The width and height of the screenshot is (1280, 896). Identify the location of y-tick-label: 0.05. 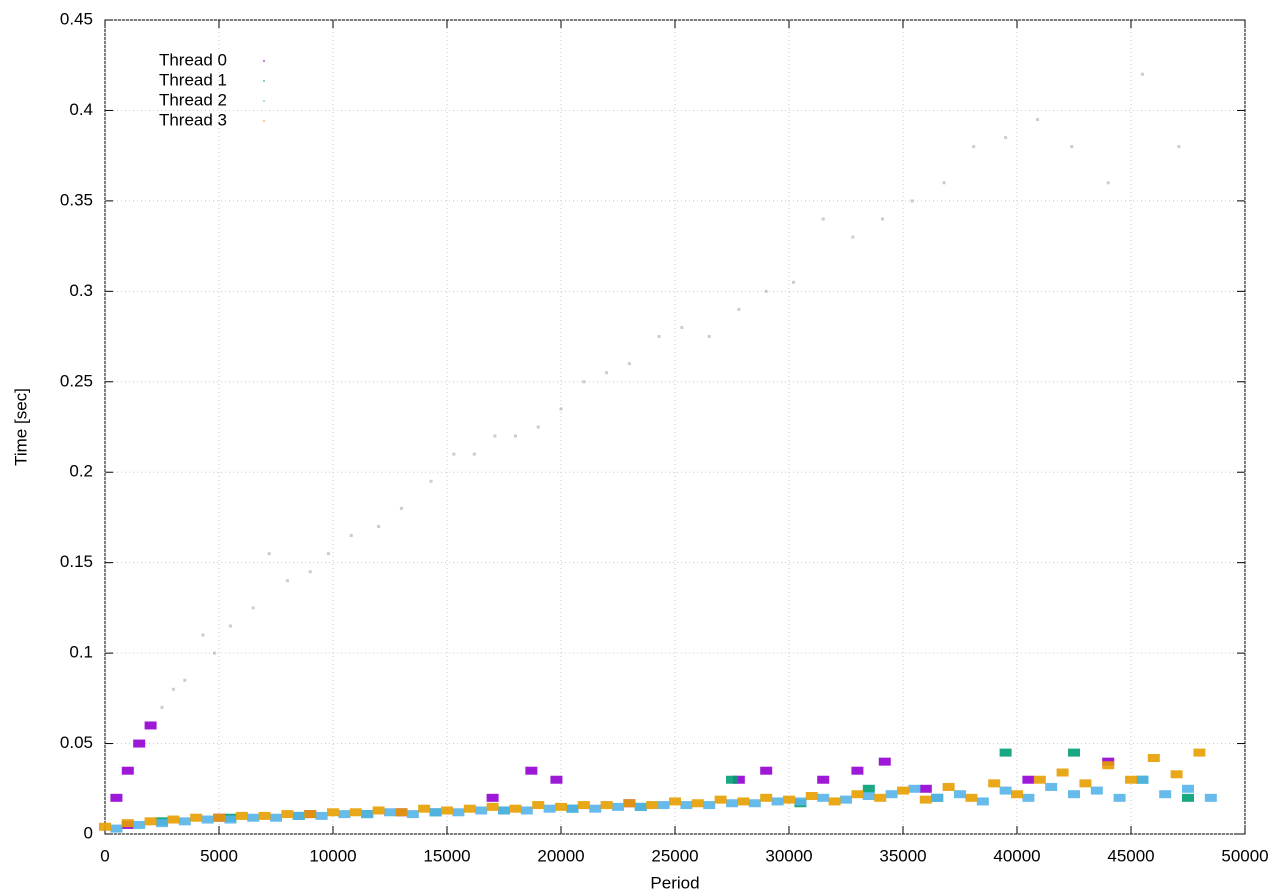
(76, 742).